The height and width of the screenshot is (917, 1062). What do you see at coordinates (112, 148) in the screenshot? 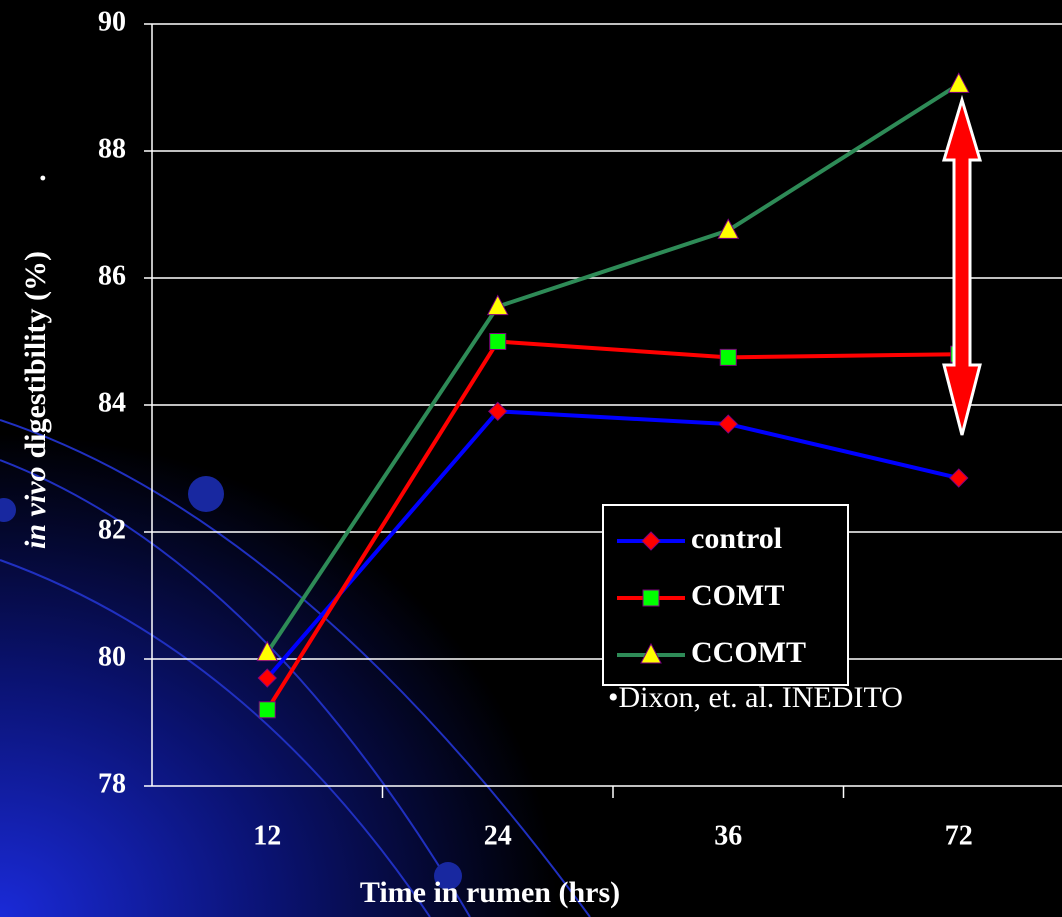
I see `y-tick-label: 88` at bounding box center [112, 148].